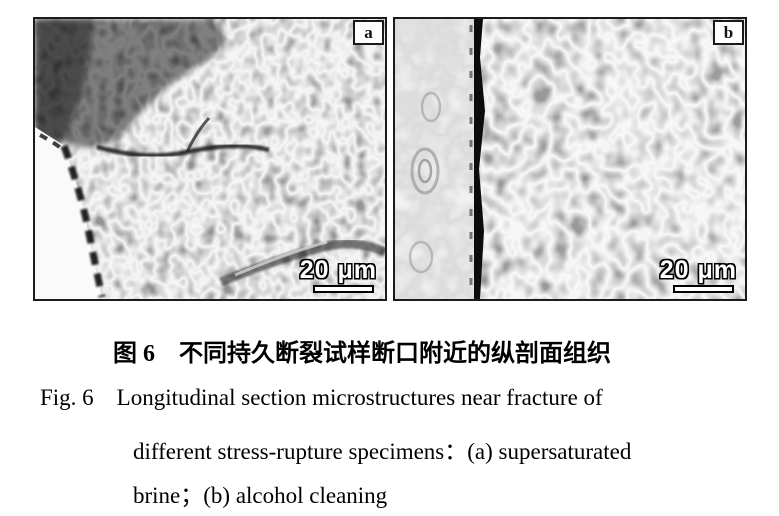  What do you see at coordinates (698, 270) in the screenshot?
I see `scale-text-b: 20 μm` at bounding box center [698, 270].